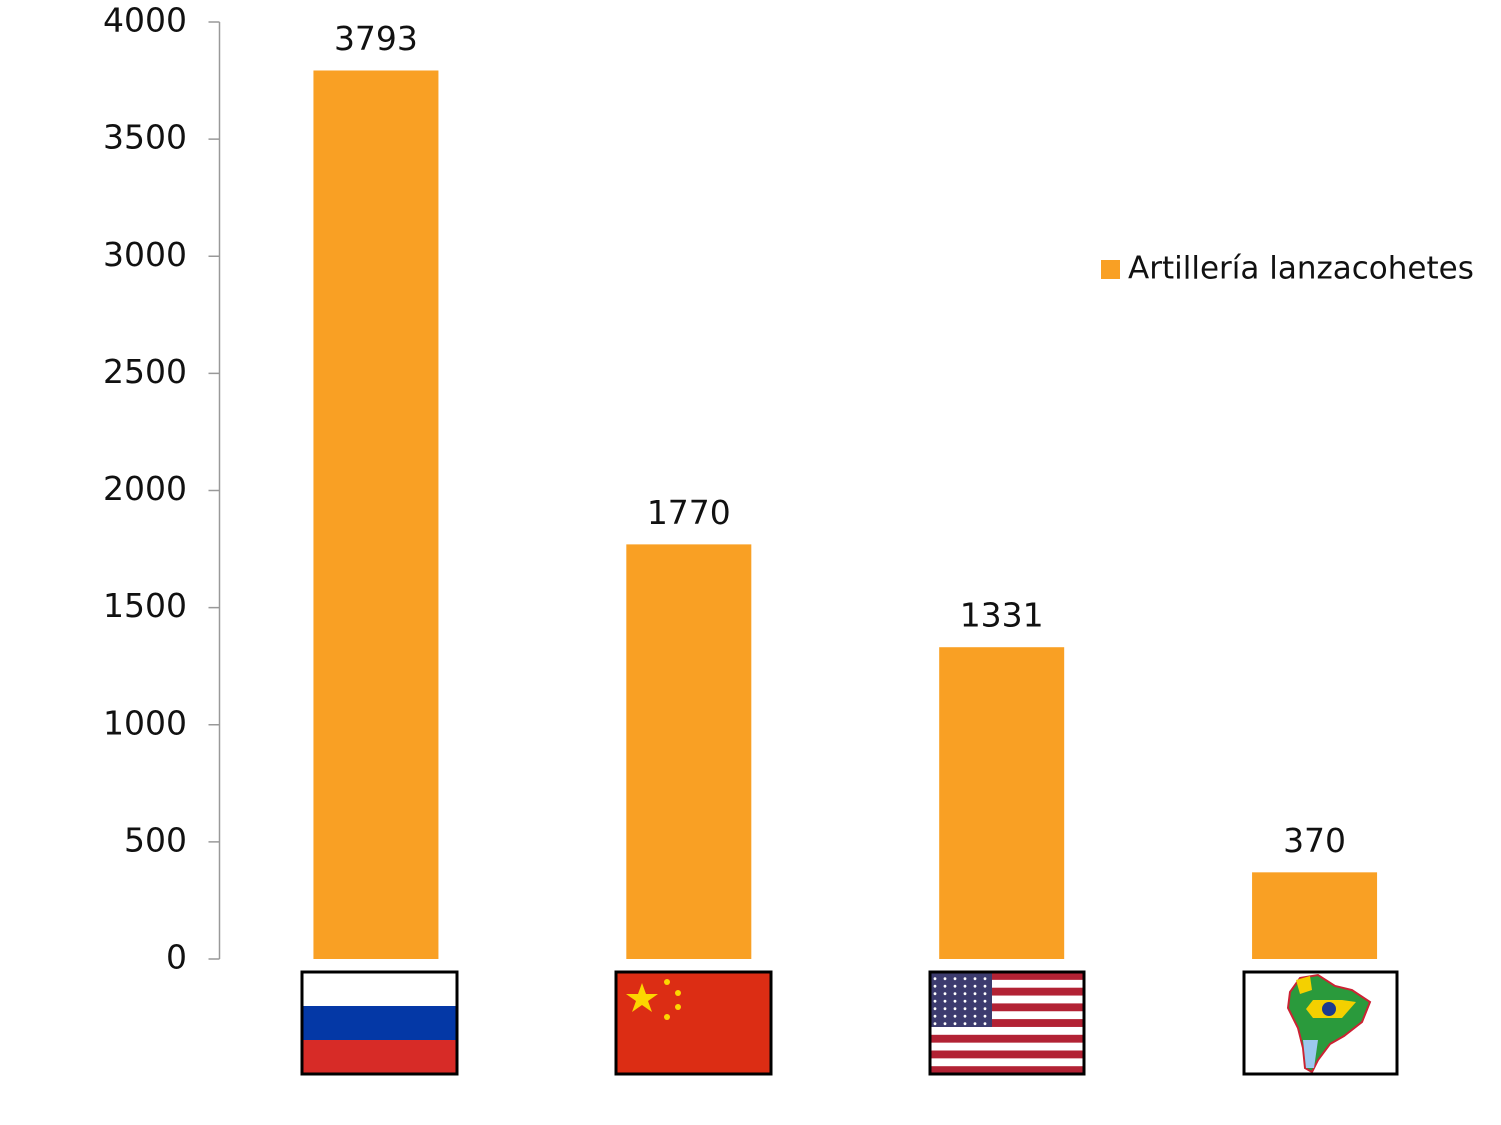 The image size is (1501, 1125). What do you see at coordinates (1301, 269) in the screenshot?
I see `legend-label: Artillería lanzacohetes` at bounding box center [1301, 269].